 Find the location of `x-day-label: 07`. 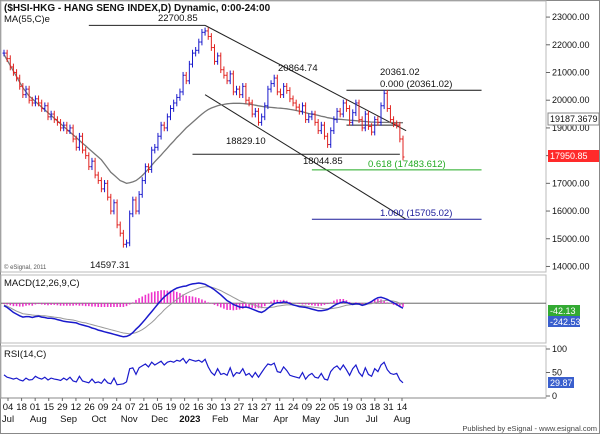

x-day-label: 07 is located at coordinates (130, 407).